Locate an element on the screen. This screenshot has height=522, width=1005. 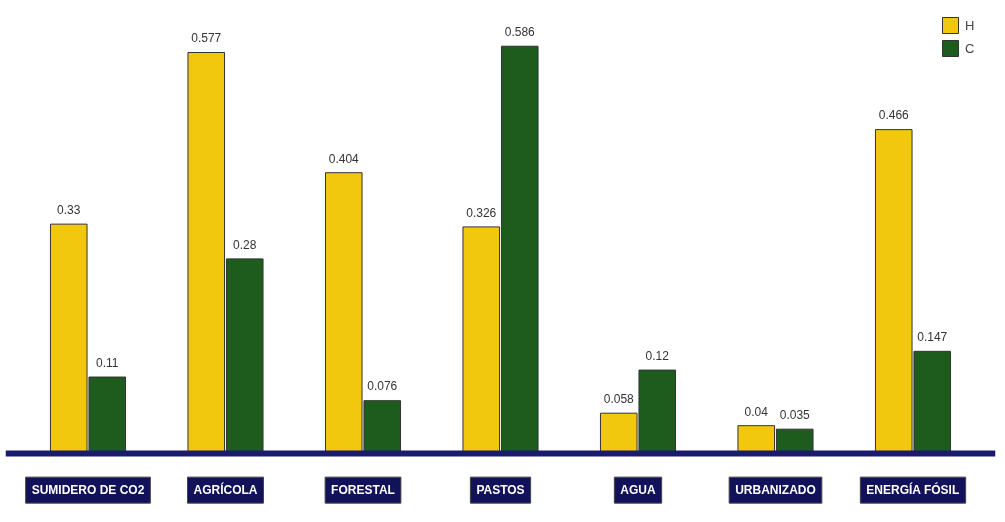
data-label: 0.147 is located at coordinates (932, 337).